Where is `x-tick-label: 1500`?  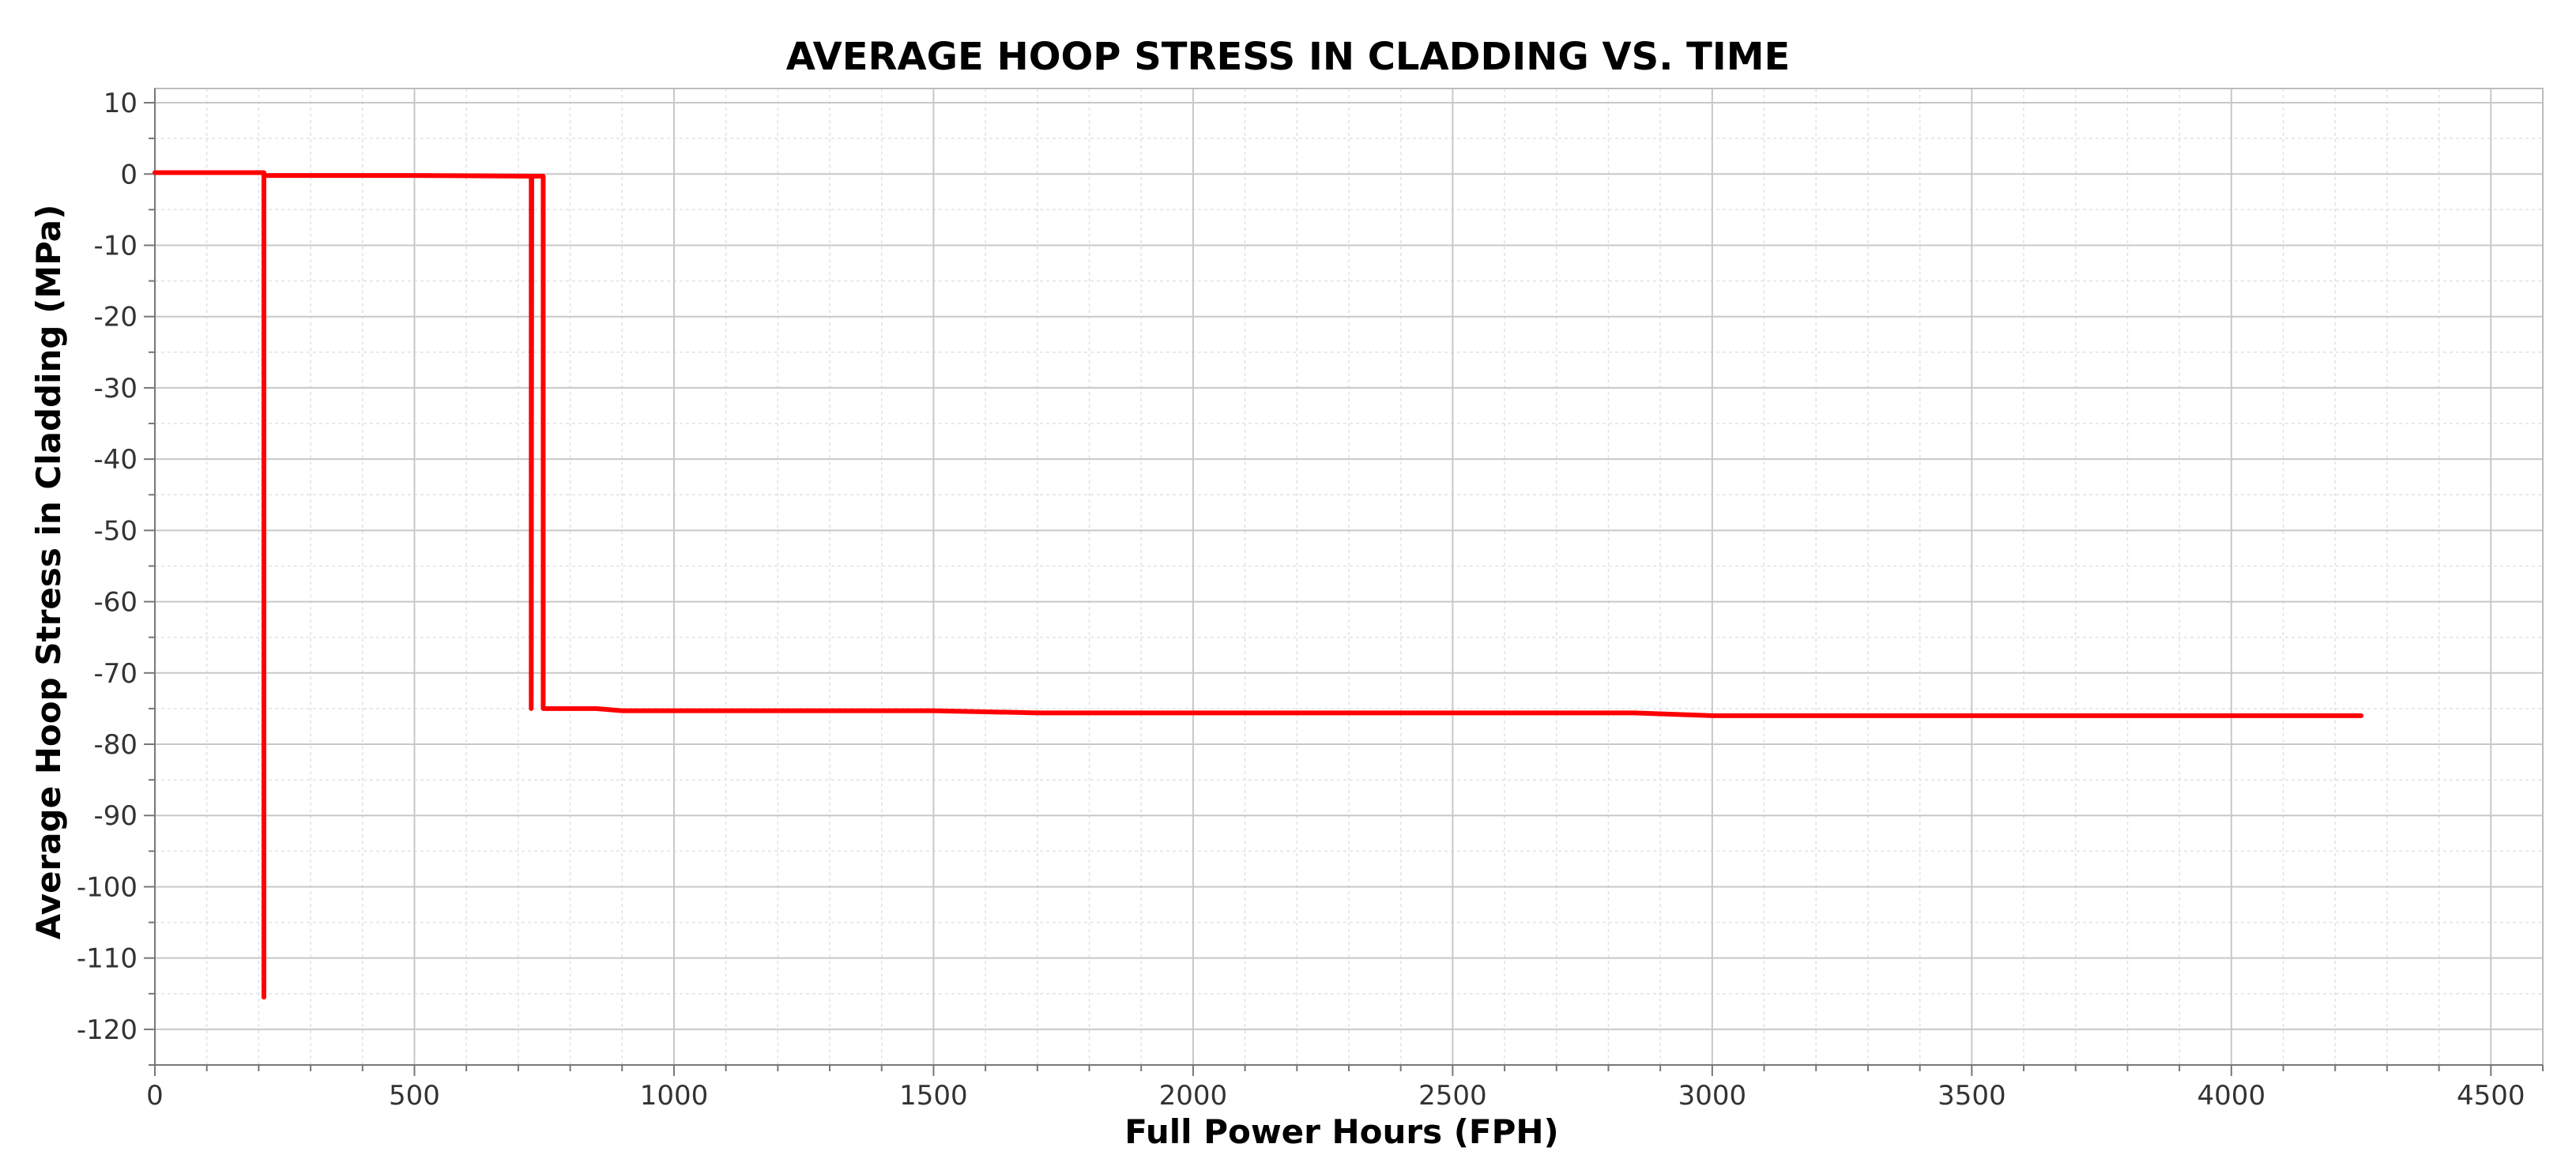
x-tick-label: 1500 is located at coordinates (934, 1096).